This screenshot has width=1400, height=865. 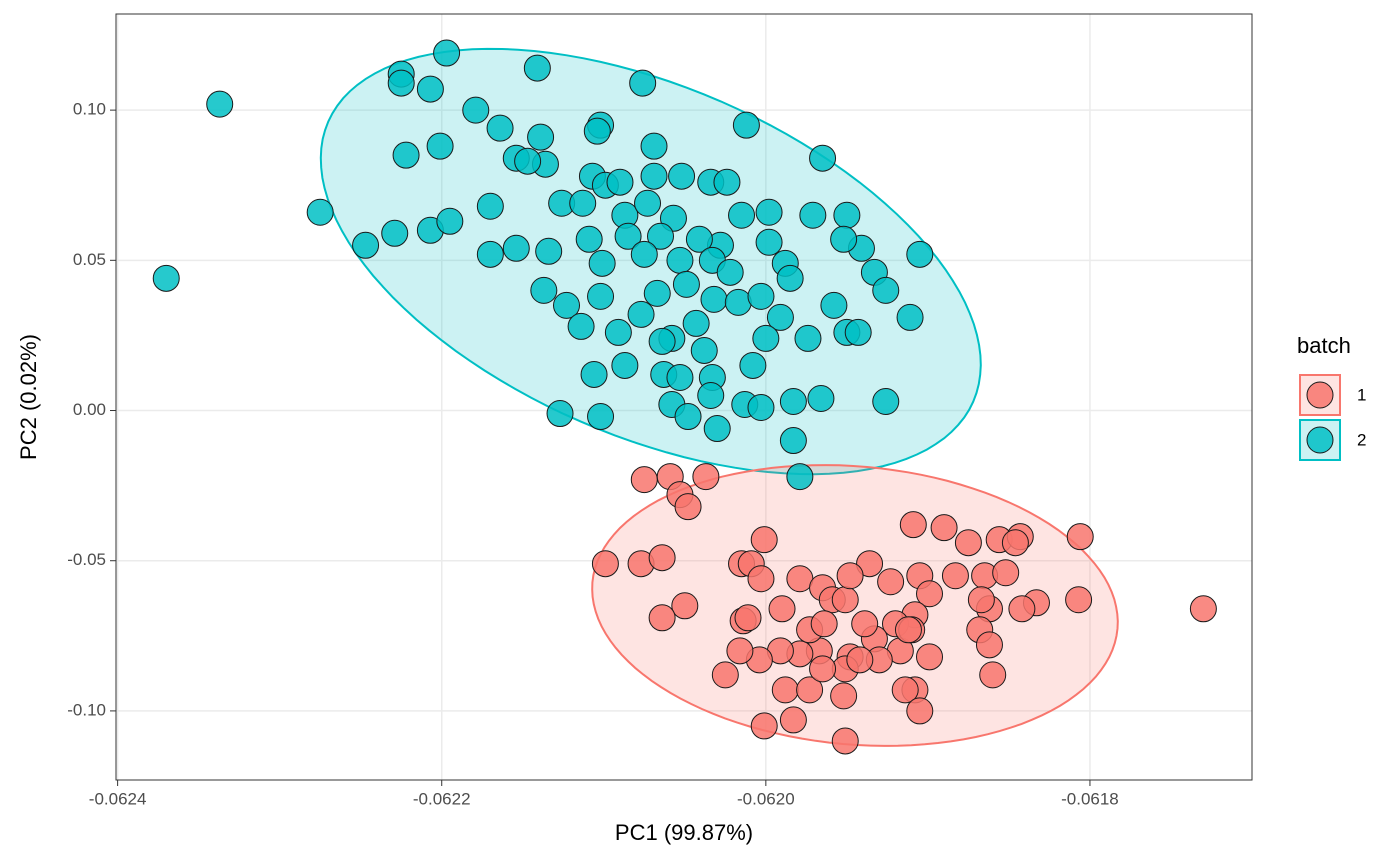 I want to click on y-tick-label: 0.10, so click(x=89, y=109).